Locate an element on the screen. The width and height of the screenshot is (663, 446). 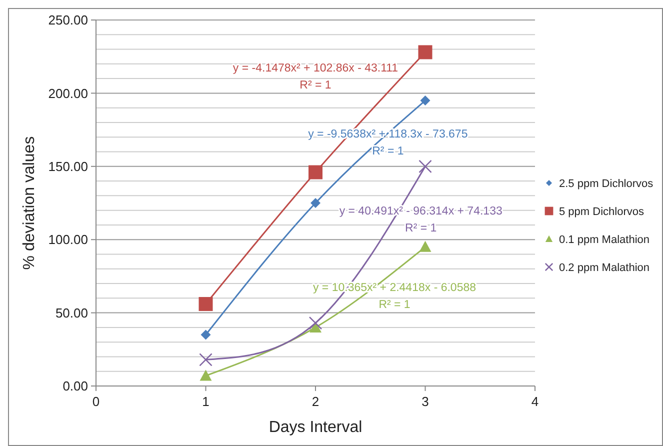
x-tick-label: 1 is located at coordinates (206, 401).